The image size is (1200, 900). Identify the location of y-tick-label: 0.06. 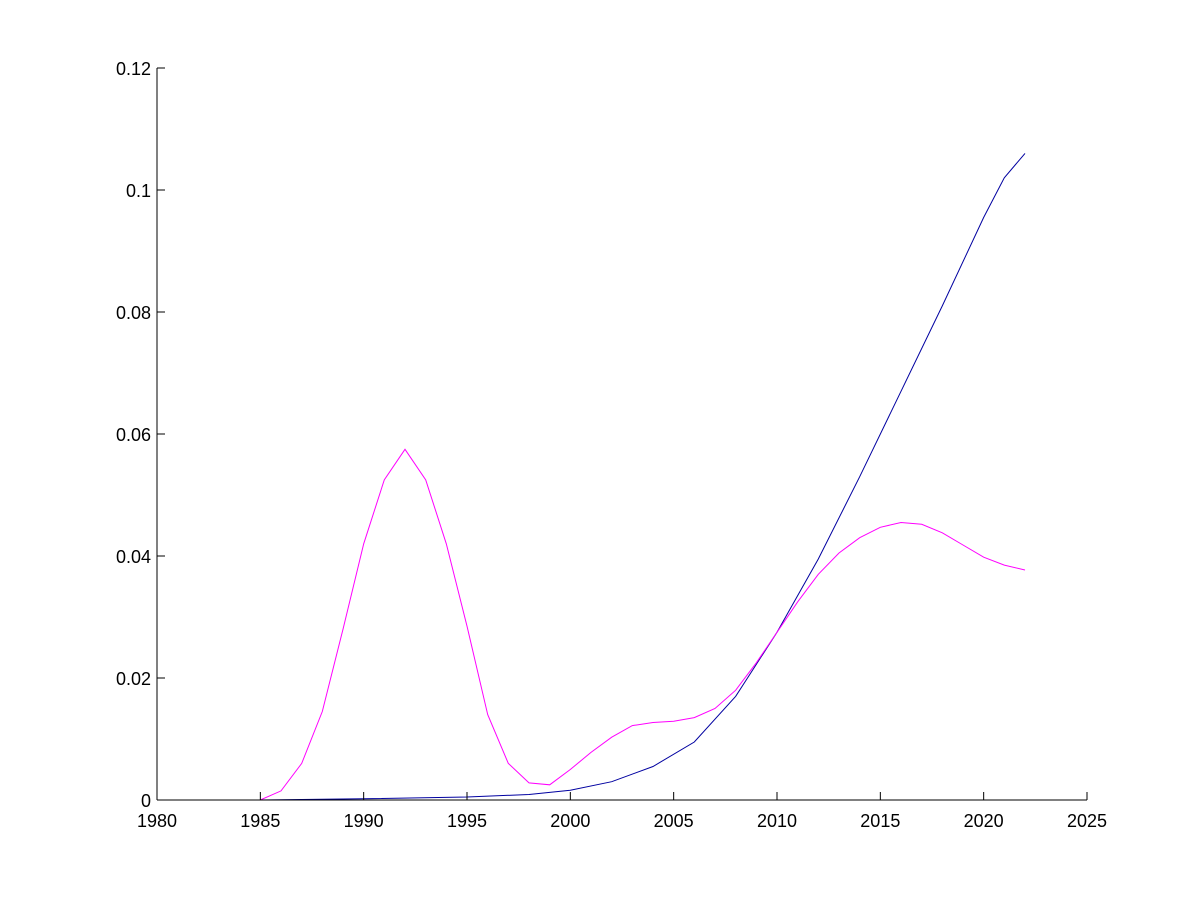
(133, 435).